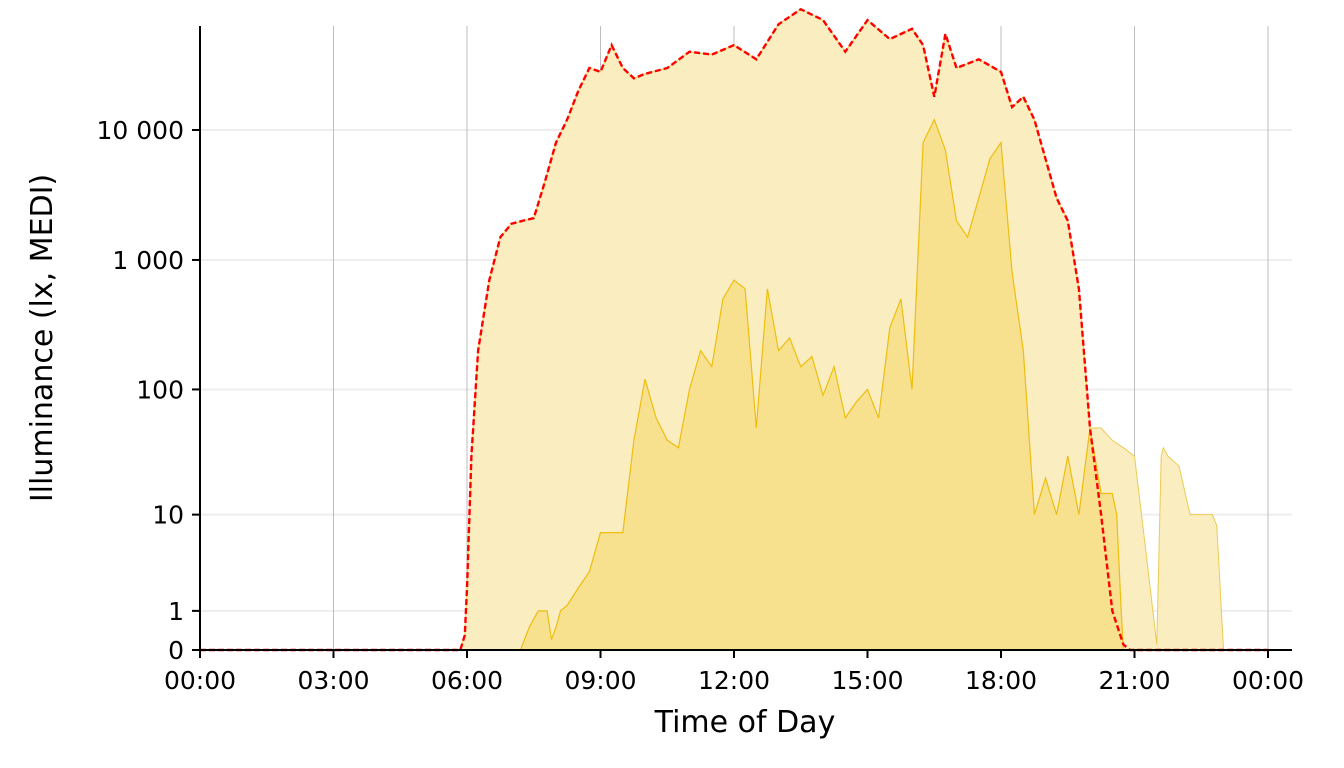  I want to click on x-tick-label-6: 18:00, so click(1001, 680).